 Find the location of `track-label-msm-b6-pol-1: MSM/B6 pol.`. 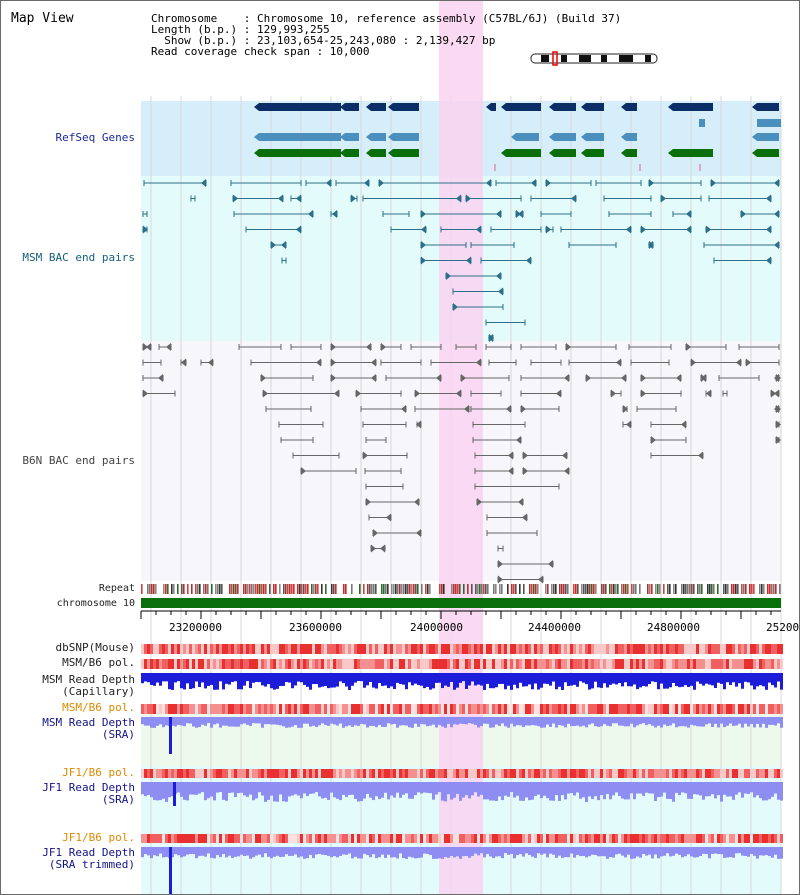

track-label-msm-b6-pol-1: MSM/B6 pol. is located at coordinates (98, 662).